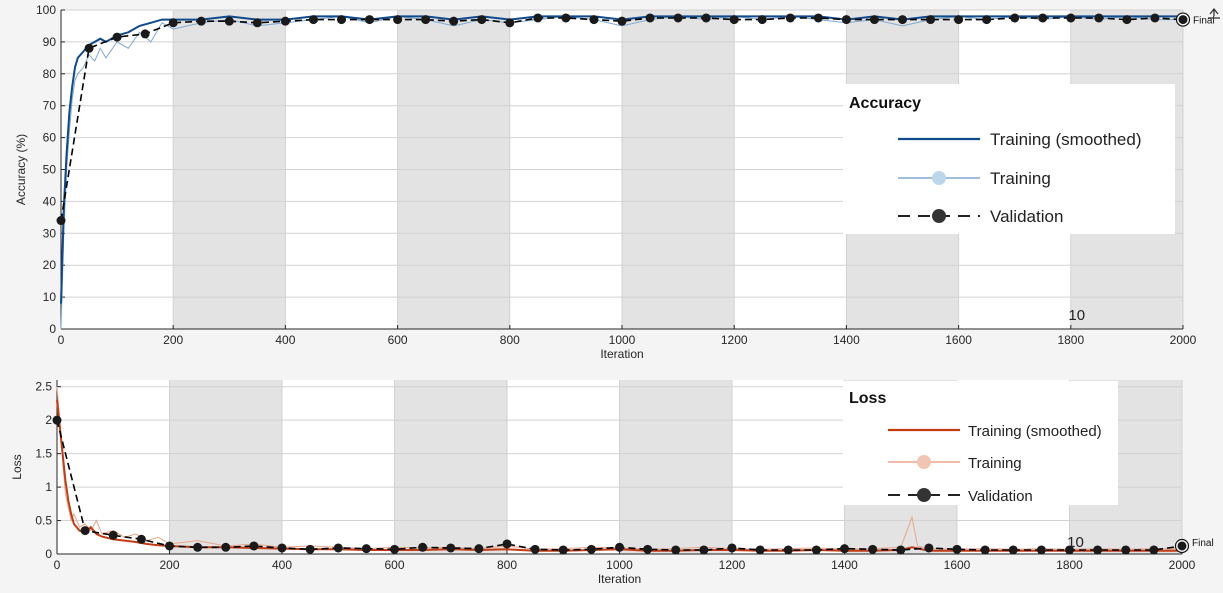 The width and height of the screenshot is (1223, 593). Describe the element at coordinates (867, 398) in the screenshot. I see `legend-title: Loss` at that location.